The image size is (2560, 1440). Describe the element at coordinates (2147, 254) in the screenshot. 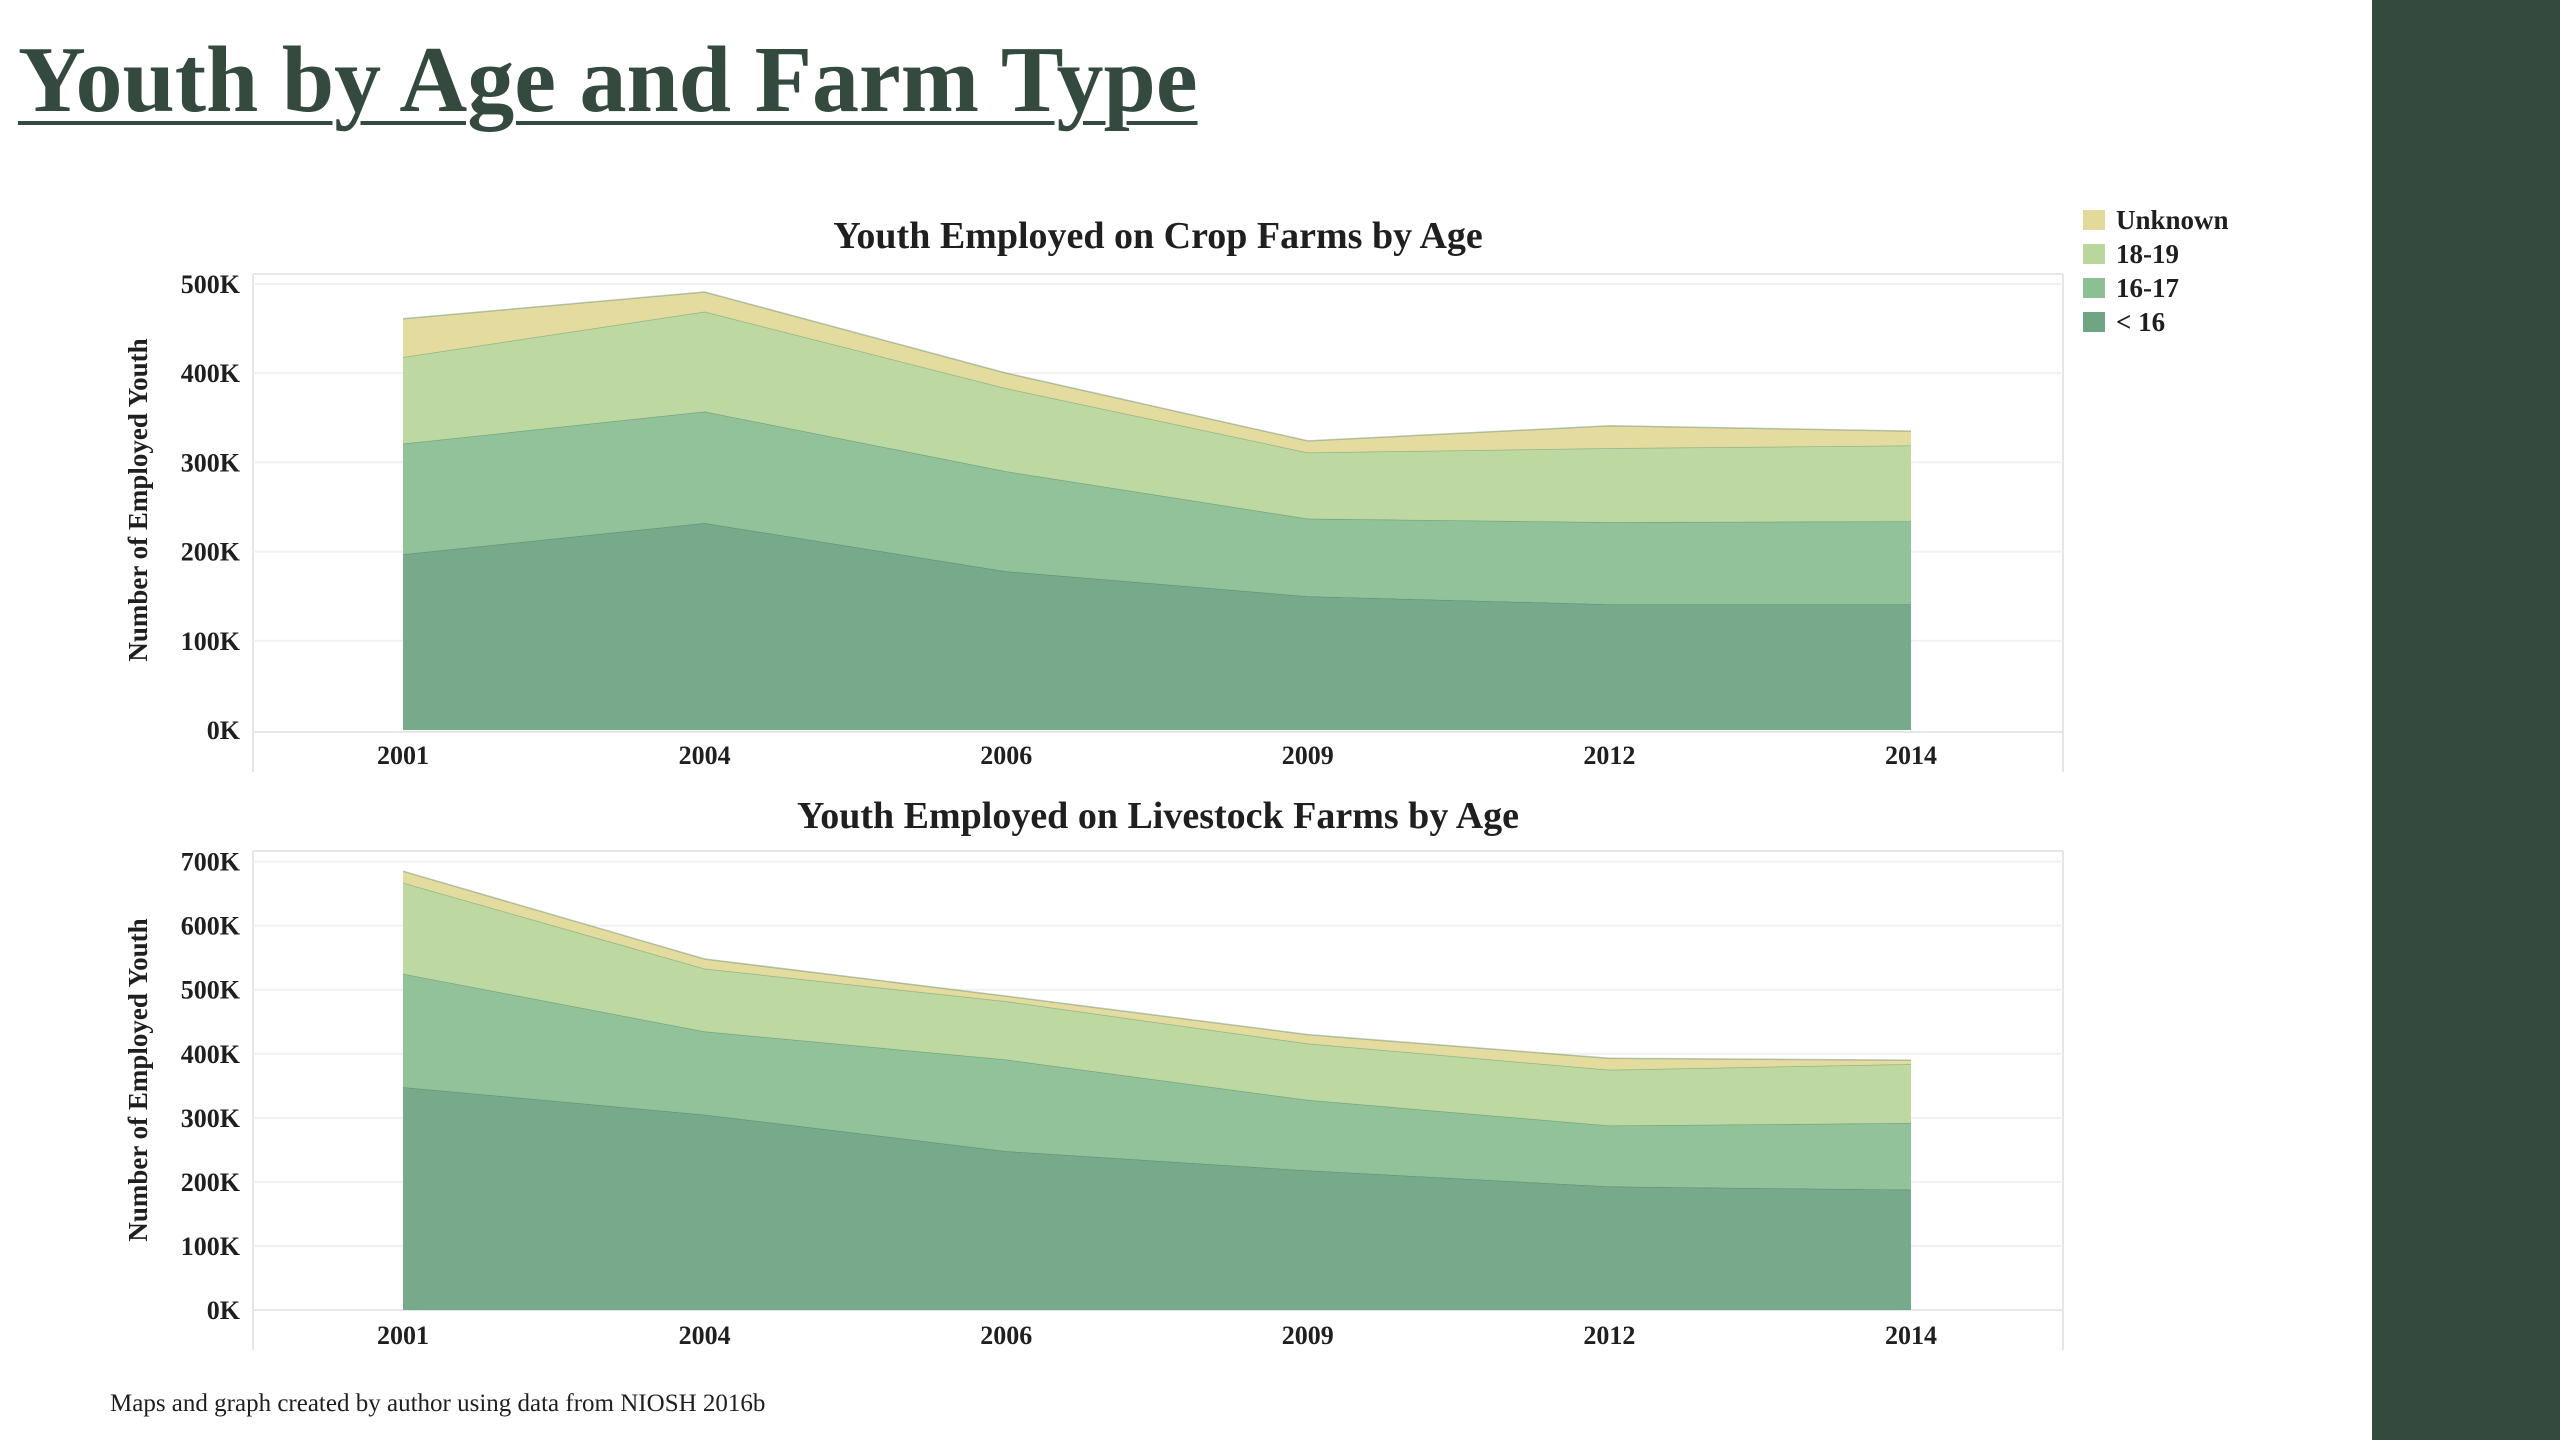

I see `legend-label: 18-19` at that location.